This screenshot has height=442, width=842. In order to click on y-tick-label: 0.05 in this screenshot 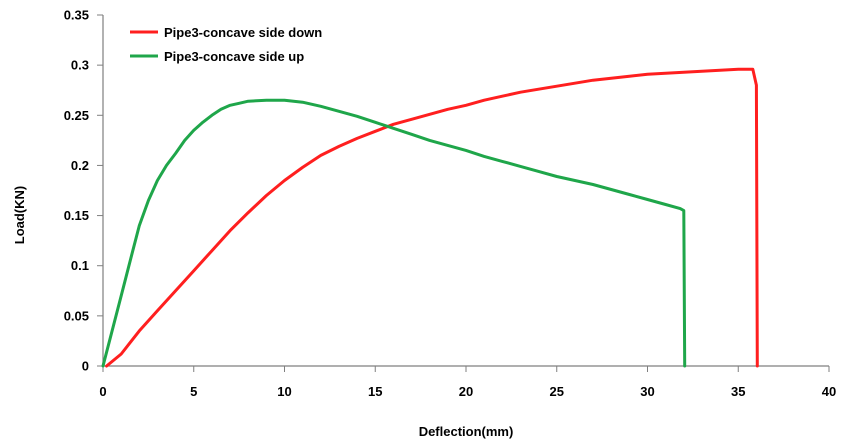, I will do `click(76, 315)`.